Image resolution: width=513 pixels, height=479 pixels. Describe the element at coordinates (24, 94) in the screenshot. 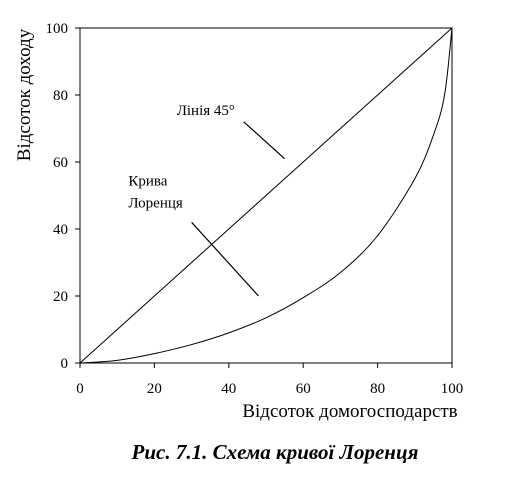

I see `y-axis-title: Відсоток доходу` at that location.